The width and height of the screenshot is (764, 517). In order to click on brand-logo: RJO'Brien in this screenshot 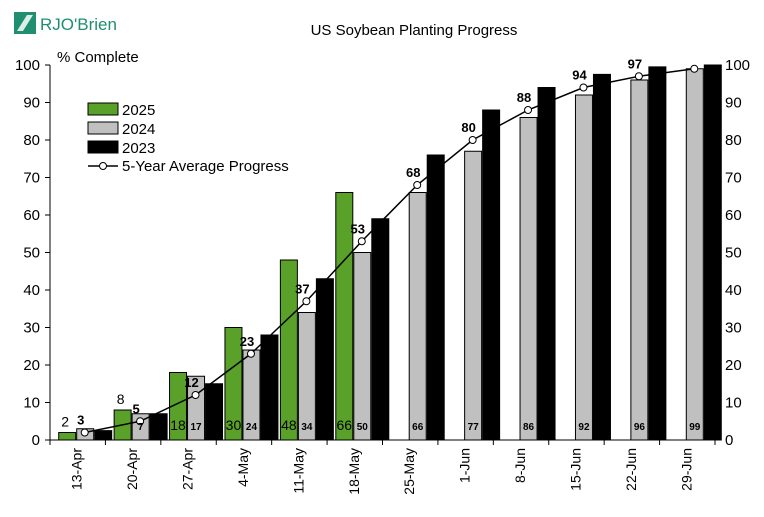, I will do `click(65, 23)`.